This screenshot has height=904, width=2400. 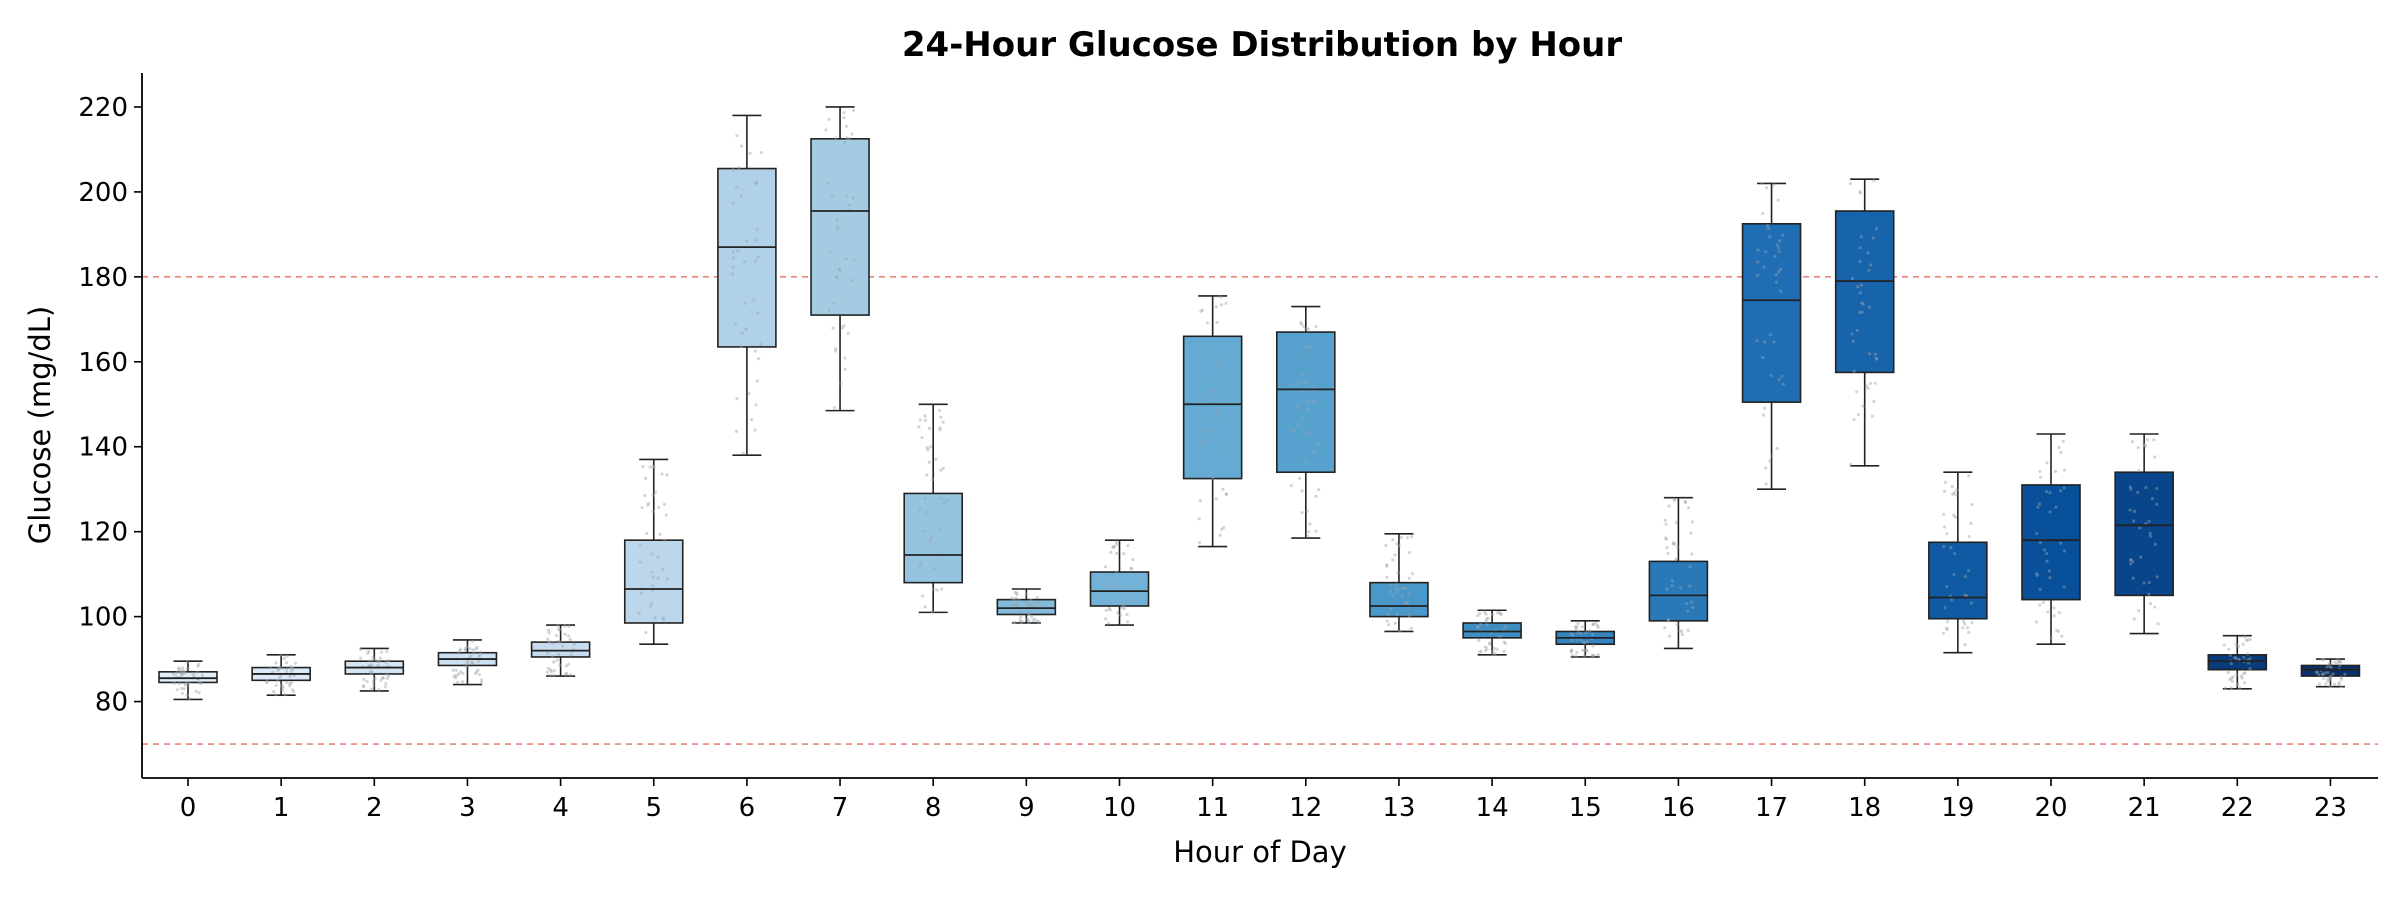 I want to click on y-axis-ticks: 80 100 120 140 160 180 200 220, so click(x=110, y=405).